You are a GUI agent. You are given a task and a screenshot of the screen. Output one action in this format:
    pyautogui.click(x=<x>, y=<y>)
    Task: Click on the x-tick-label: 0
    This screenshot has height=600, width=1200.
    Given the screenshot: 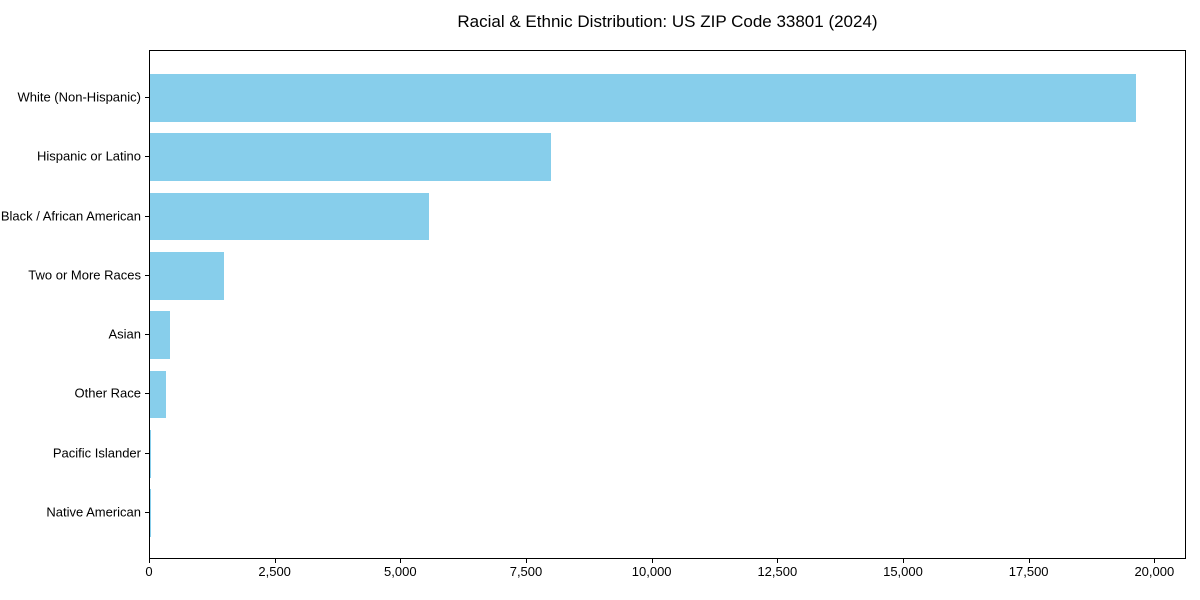 What is the action you would take?
    pyautogui.click(x=149, y=571)
    